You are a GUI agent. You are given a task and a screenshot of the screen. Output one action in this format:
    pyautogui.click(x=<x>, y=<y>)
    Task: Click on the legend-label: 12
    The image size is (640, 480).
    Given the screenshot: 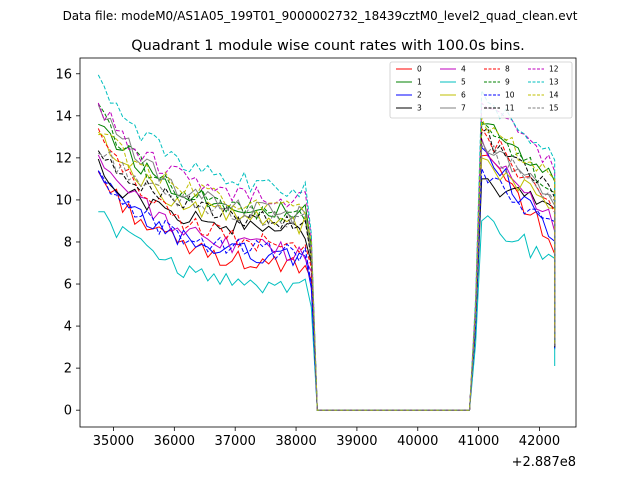 What is the action you would take?
    pyautogui.click(x=554, y=69)
    